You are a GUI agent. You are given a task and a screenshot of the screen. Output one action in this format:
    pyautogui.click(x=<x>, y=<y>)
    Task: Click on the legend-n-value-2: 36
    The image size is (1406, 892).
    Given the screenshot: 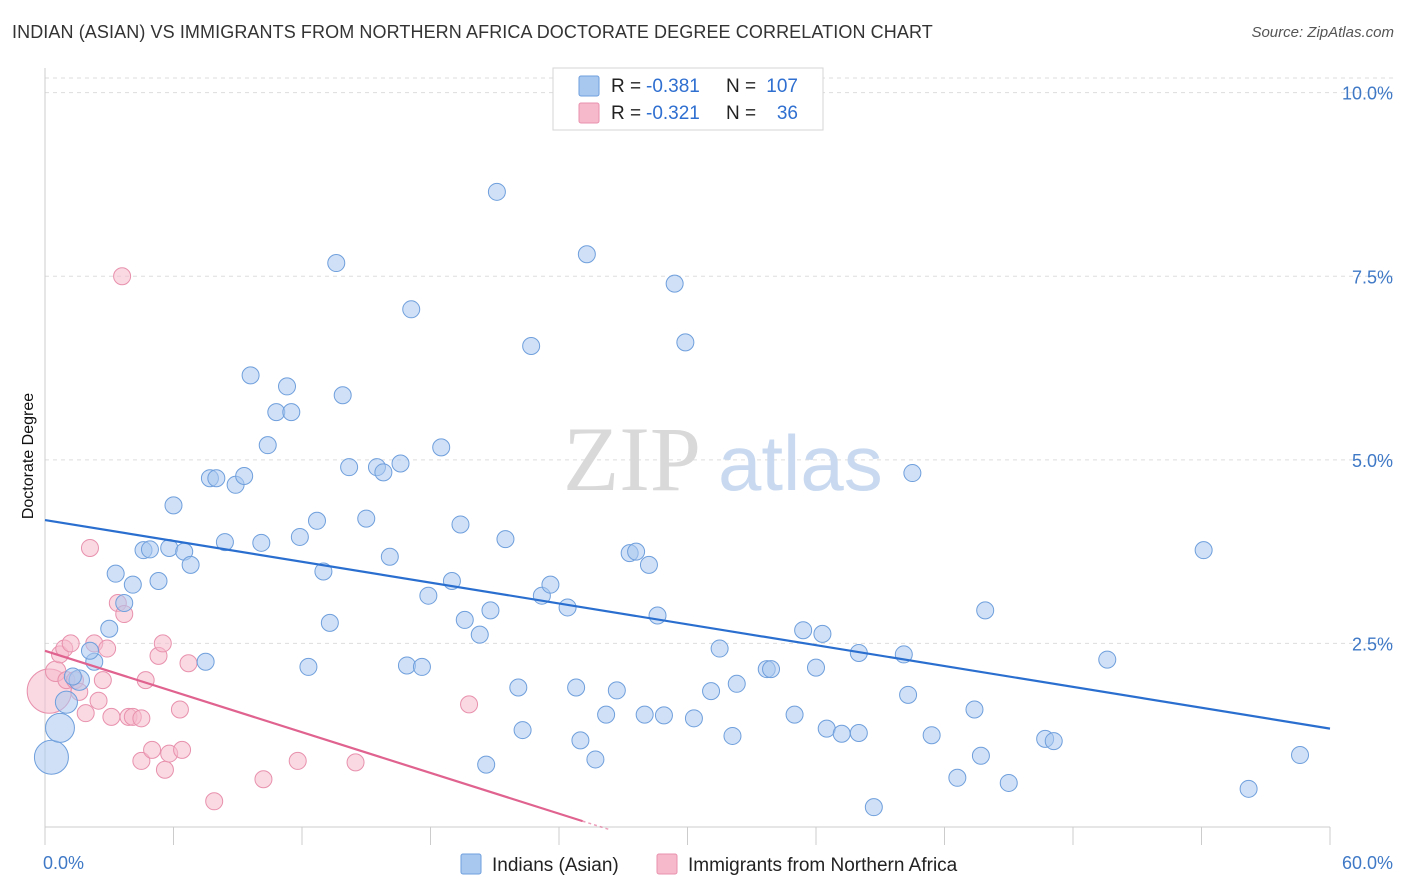 What is the action you would take?
    pyautogui.click(x=787, y=113)
    